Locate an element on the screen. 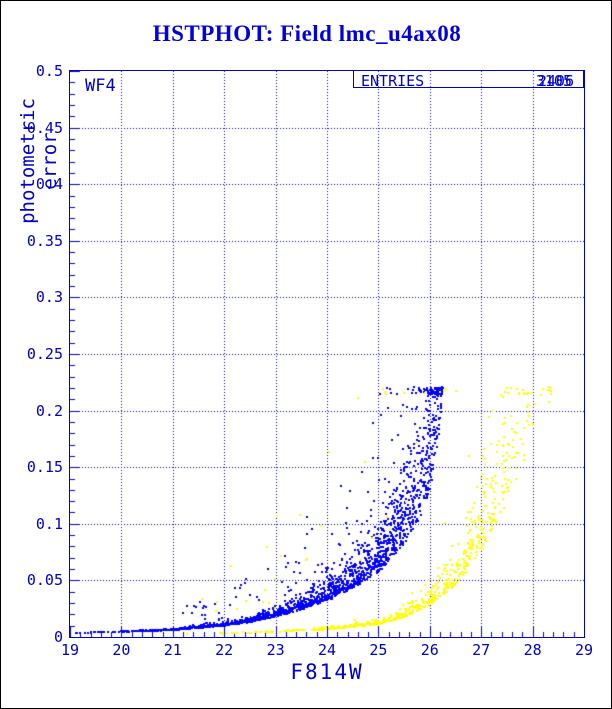  y-tick-label: 0 is located at coordinates (58, 637).